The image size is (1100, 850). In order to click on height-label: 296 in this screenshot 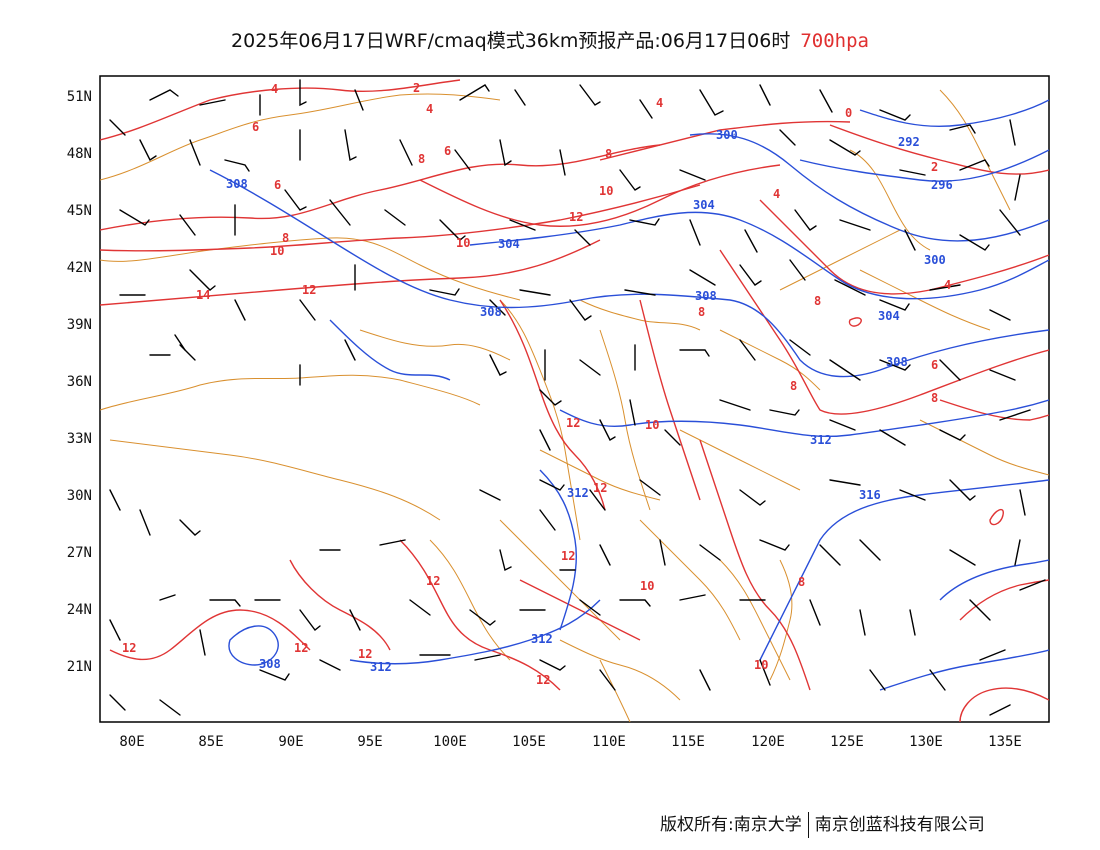, I will do `click(942, 185)`.